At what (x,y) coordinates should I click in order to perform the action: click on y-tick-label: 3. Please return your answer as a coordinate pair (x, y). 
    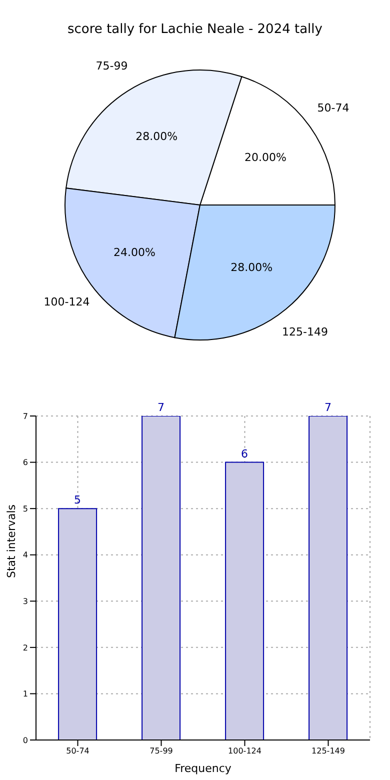
    Looking at the image, I should click on (25, 601).